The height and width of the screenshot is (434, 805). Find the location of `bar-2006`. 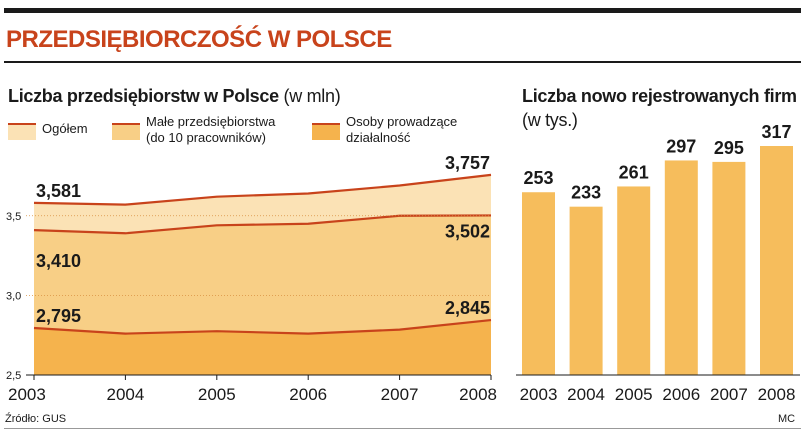

bar-2006 is located at coordinates (681, 267).